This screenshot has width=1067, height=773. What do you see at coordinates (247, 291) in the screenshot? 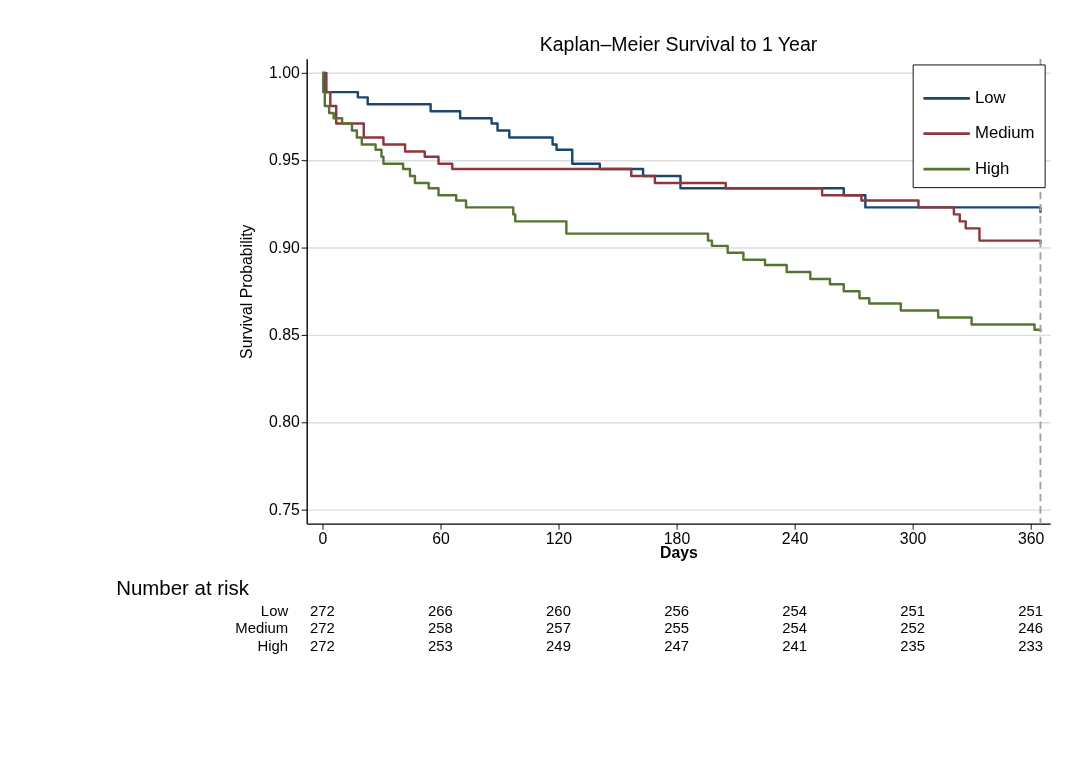
I see `y-axis-title: Survival Probability` at bounding box center [247, 291].